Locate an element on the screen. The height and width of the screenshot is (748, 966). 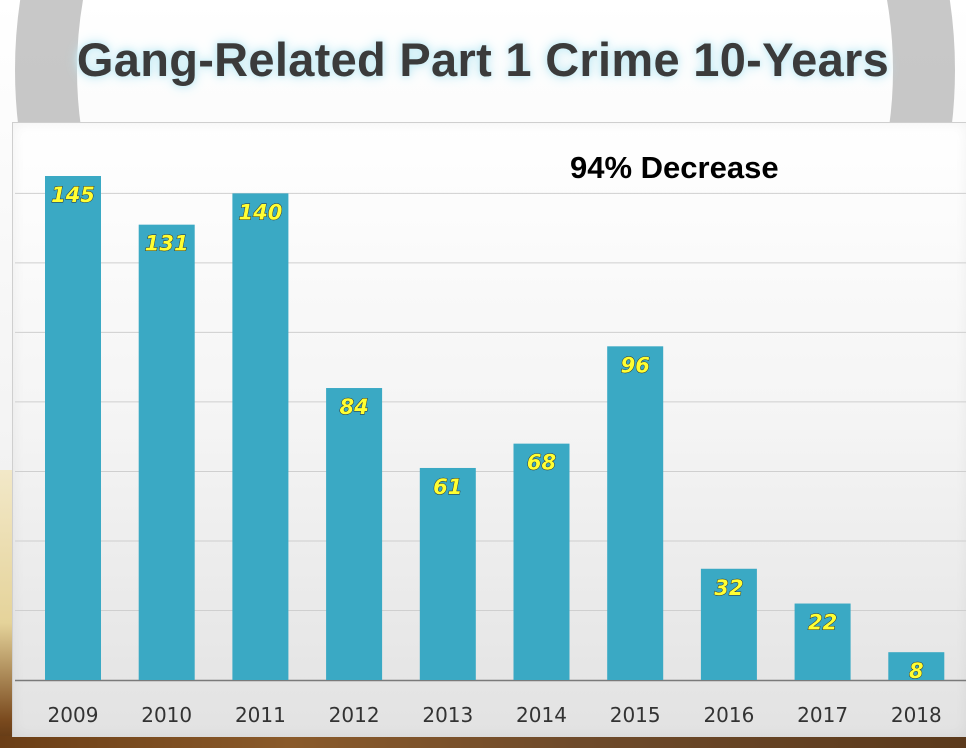
bar-2012 is located at coordinates (354, 534).